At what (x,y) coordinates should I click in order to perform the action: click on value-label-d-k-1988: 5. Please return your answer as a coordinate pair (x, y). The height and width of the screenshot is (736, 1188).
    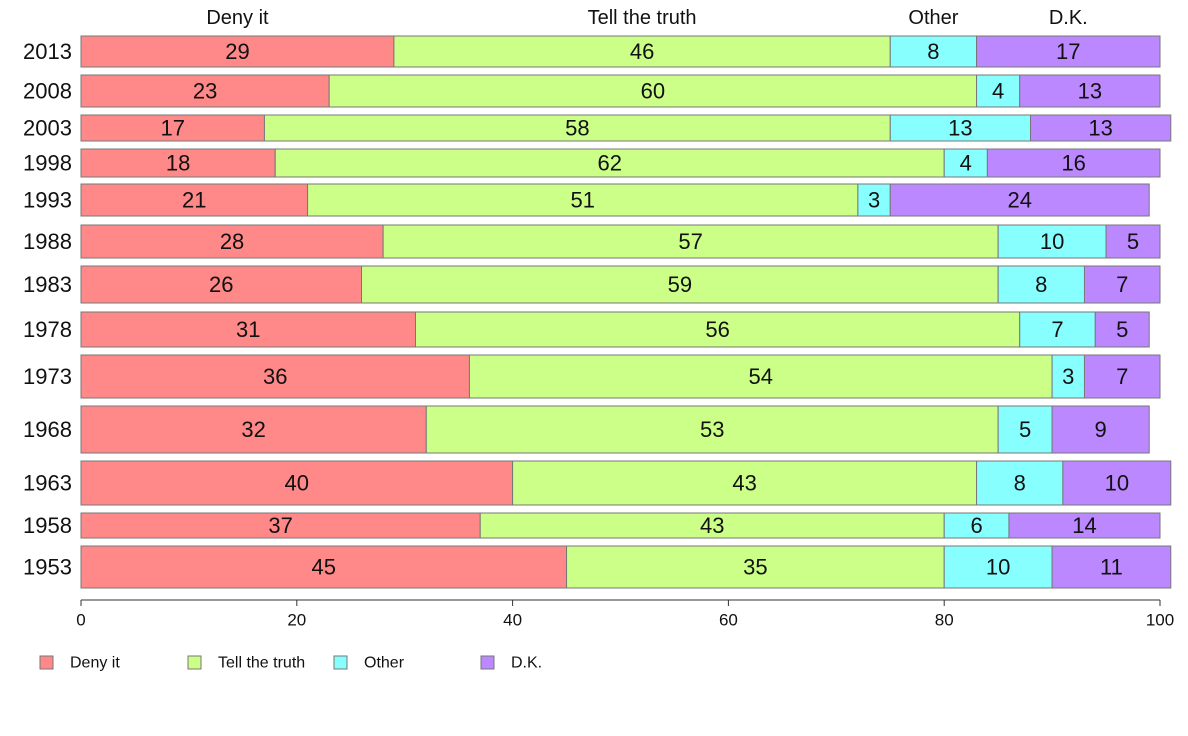
    Looking at the image, I should click on (1133, 241).